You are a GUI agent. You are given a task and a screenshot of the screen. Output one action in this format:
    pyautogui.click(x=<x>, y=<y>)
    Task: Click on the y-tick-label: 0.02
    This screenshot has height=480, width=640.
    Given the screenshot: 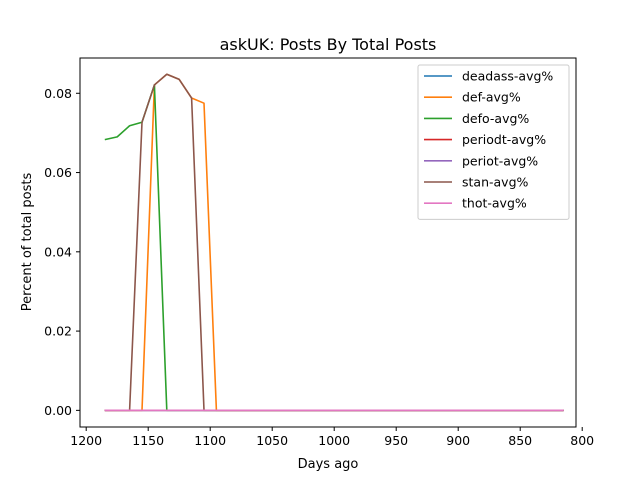 What is the action you would take?
    pyautogui.click(x=58, y=331)
    